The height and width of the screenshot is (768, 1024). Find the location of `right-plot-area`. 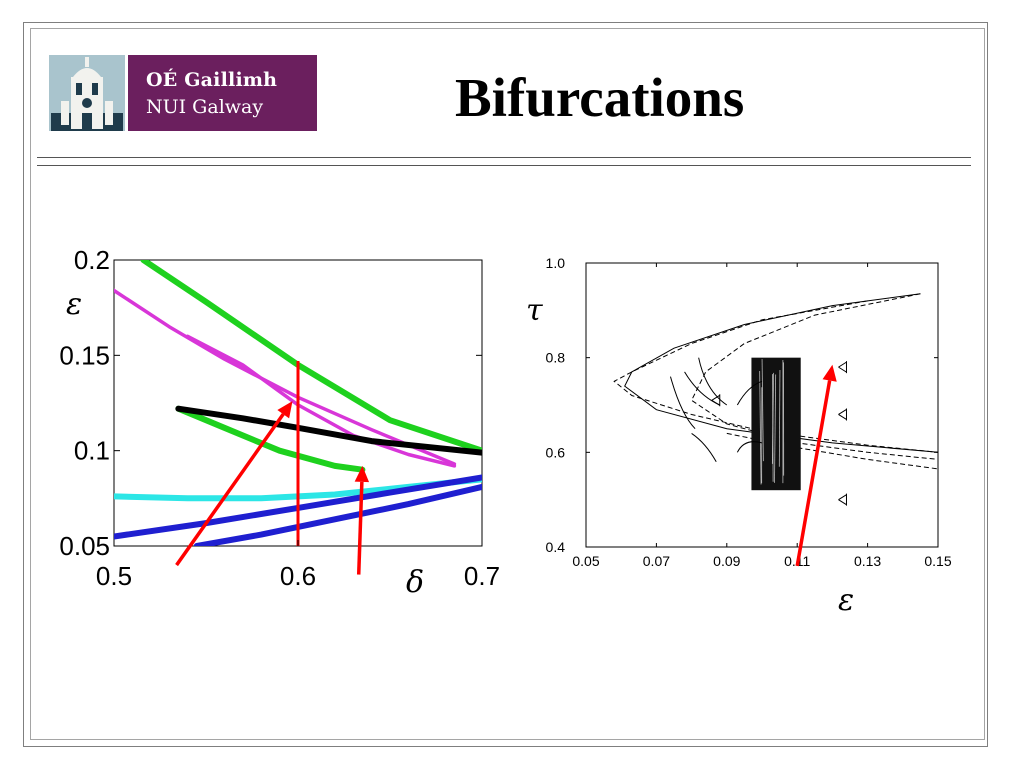

right-plot-area is located at coordinates (775, 399).